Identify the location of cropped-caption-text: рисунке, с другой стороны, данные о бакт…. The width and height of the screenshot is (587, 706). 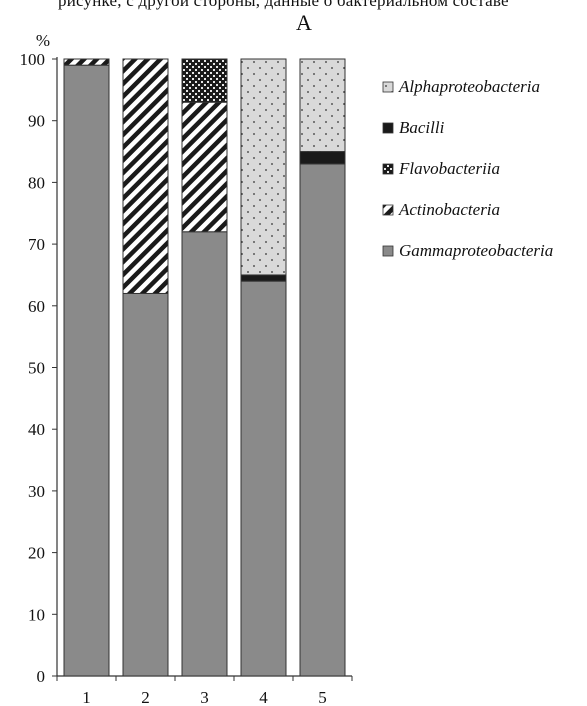
(293, 10).